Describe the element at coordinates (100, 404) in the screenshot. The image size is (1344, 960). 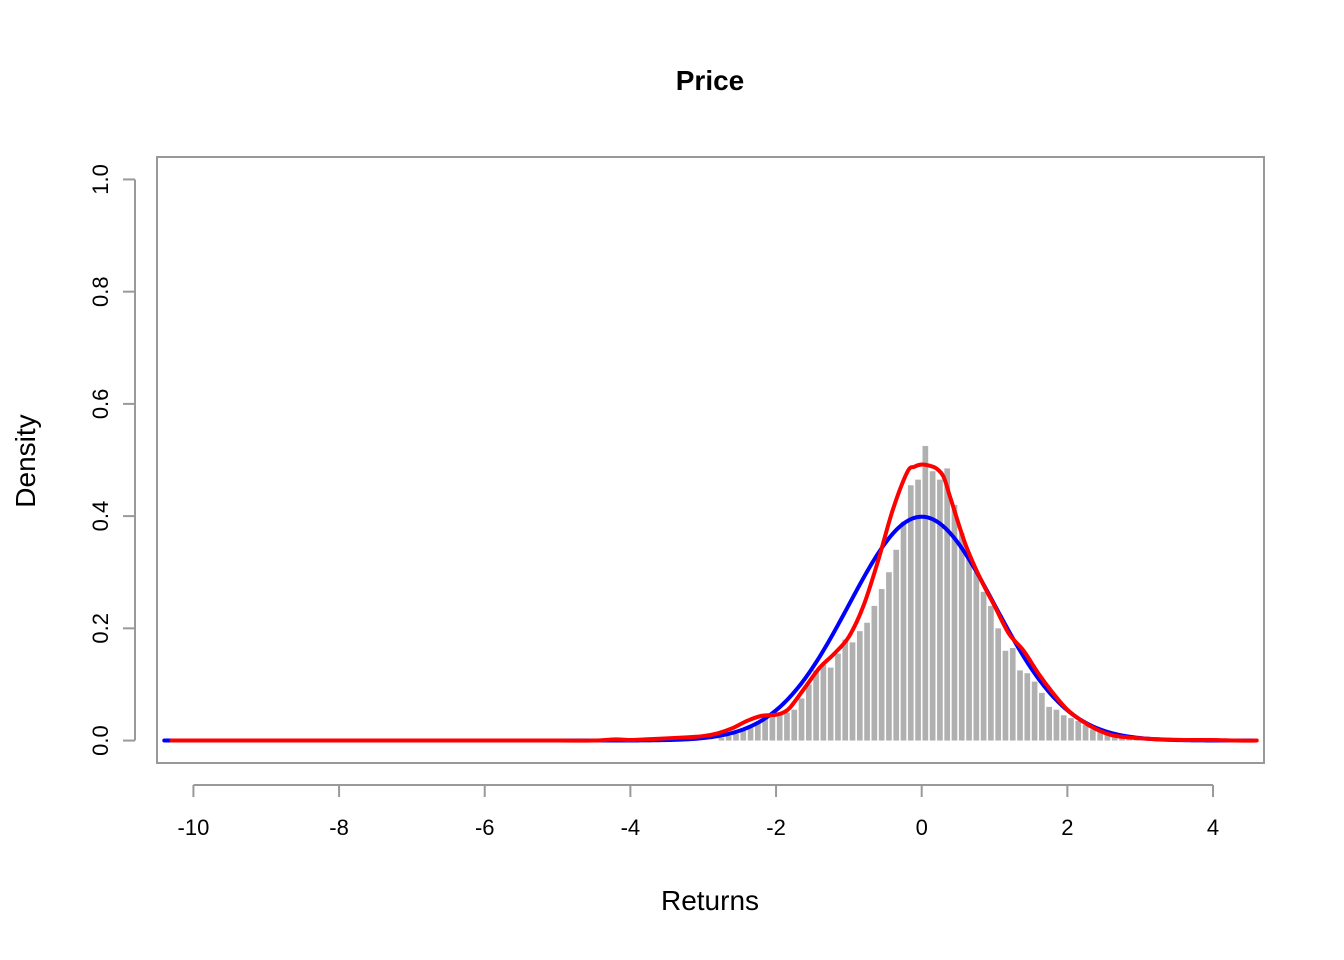
I see `y-tick-label: 0.6` at that location.